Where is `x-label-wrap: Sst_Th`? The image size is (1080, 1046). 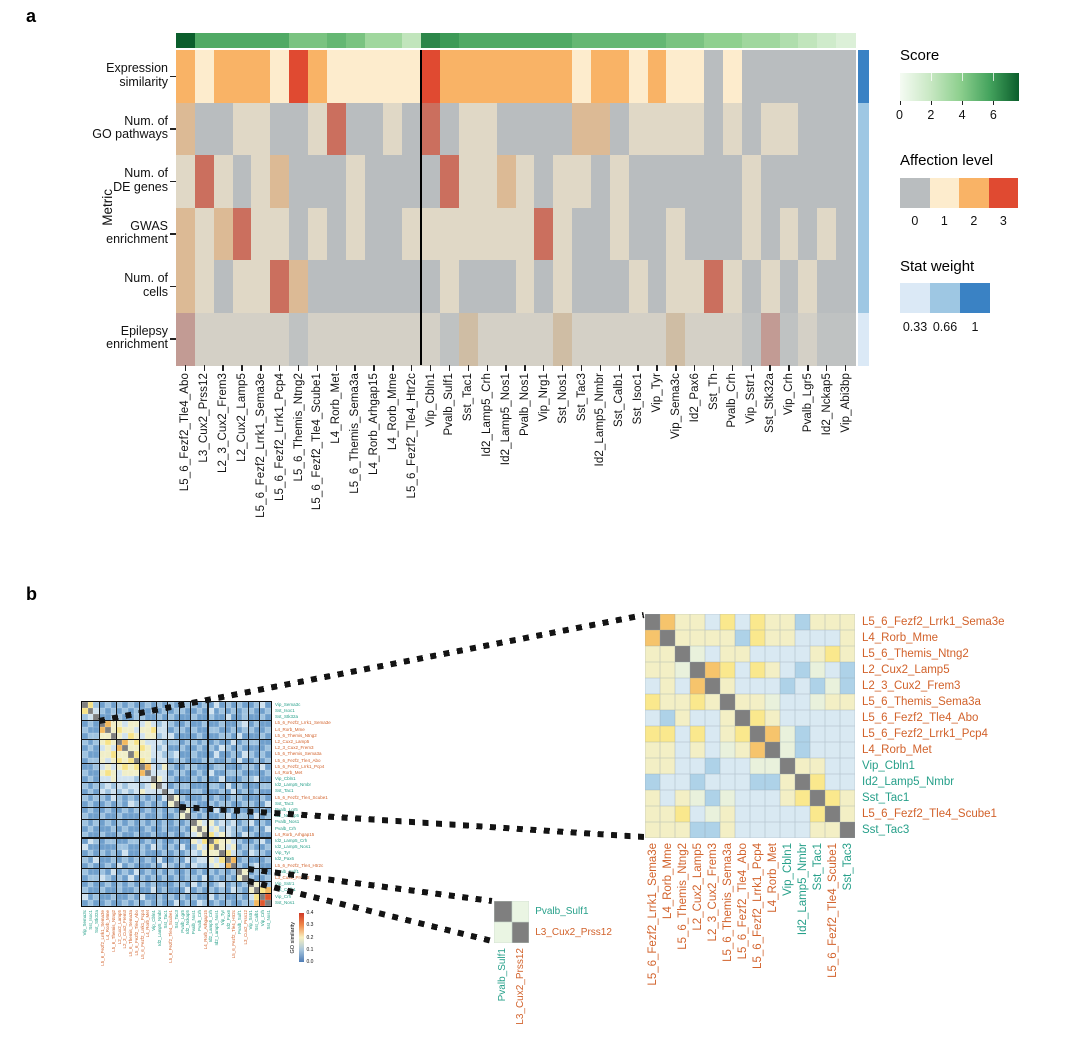
x-label-wrap: Sst_Th is located at coordinates (714, 391).